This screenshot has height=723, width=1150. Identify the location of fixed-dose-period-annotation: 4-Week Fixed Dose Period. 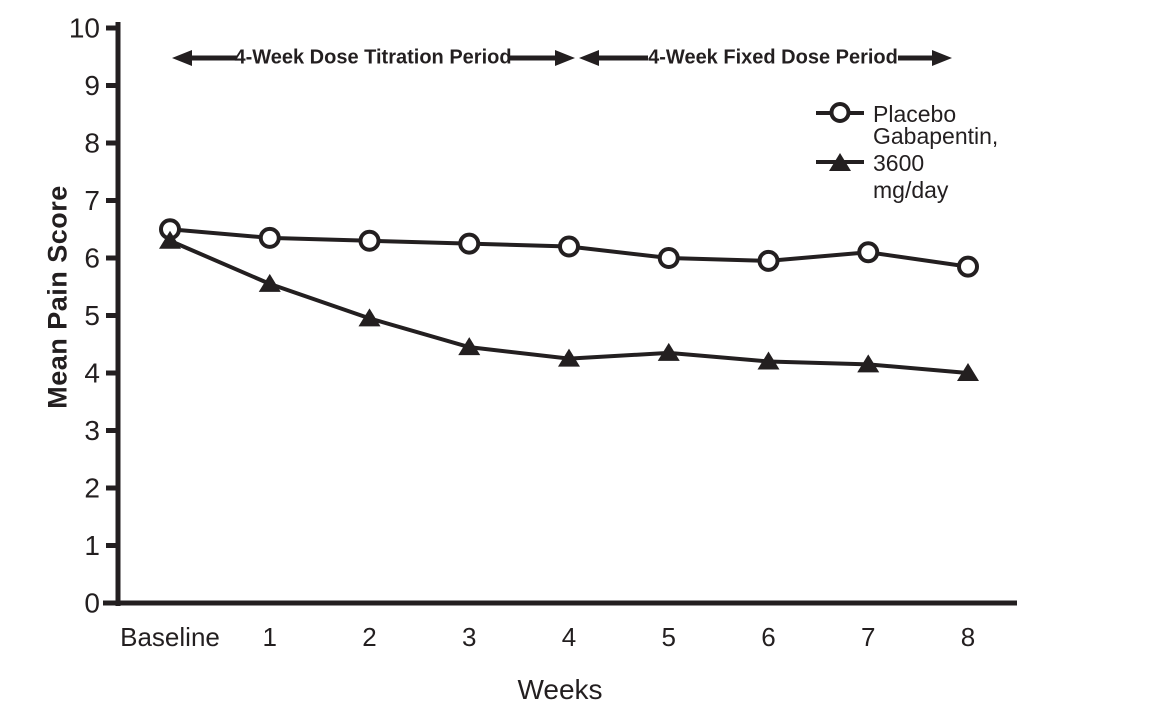
(773, 57).